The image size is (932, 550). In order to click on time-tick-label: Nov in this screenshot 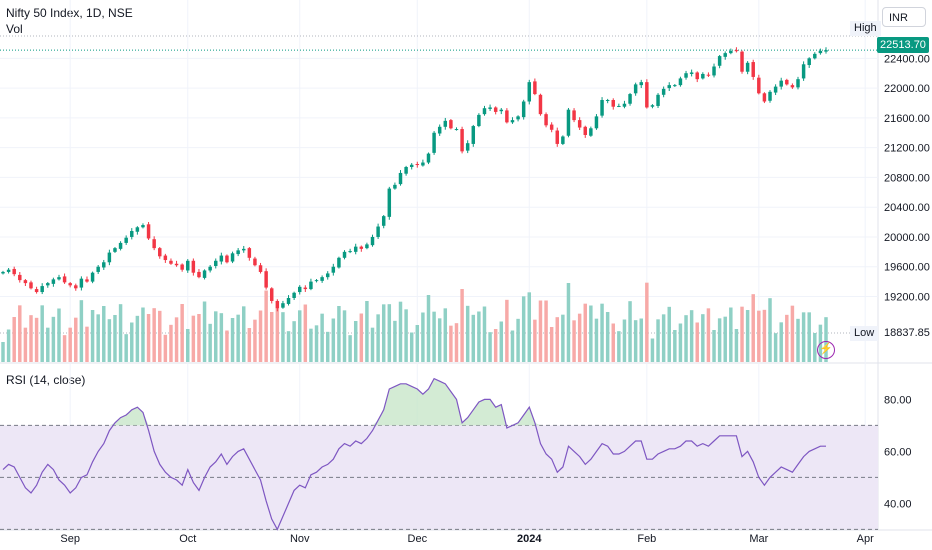, I will do `click(300, 539)`.